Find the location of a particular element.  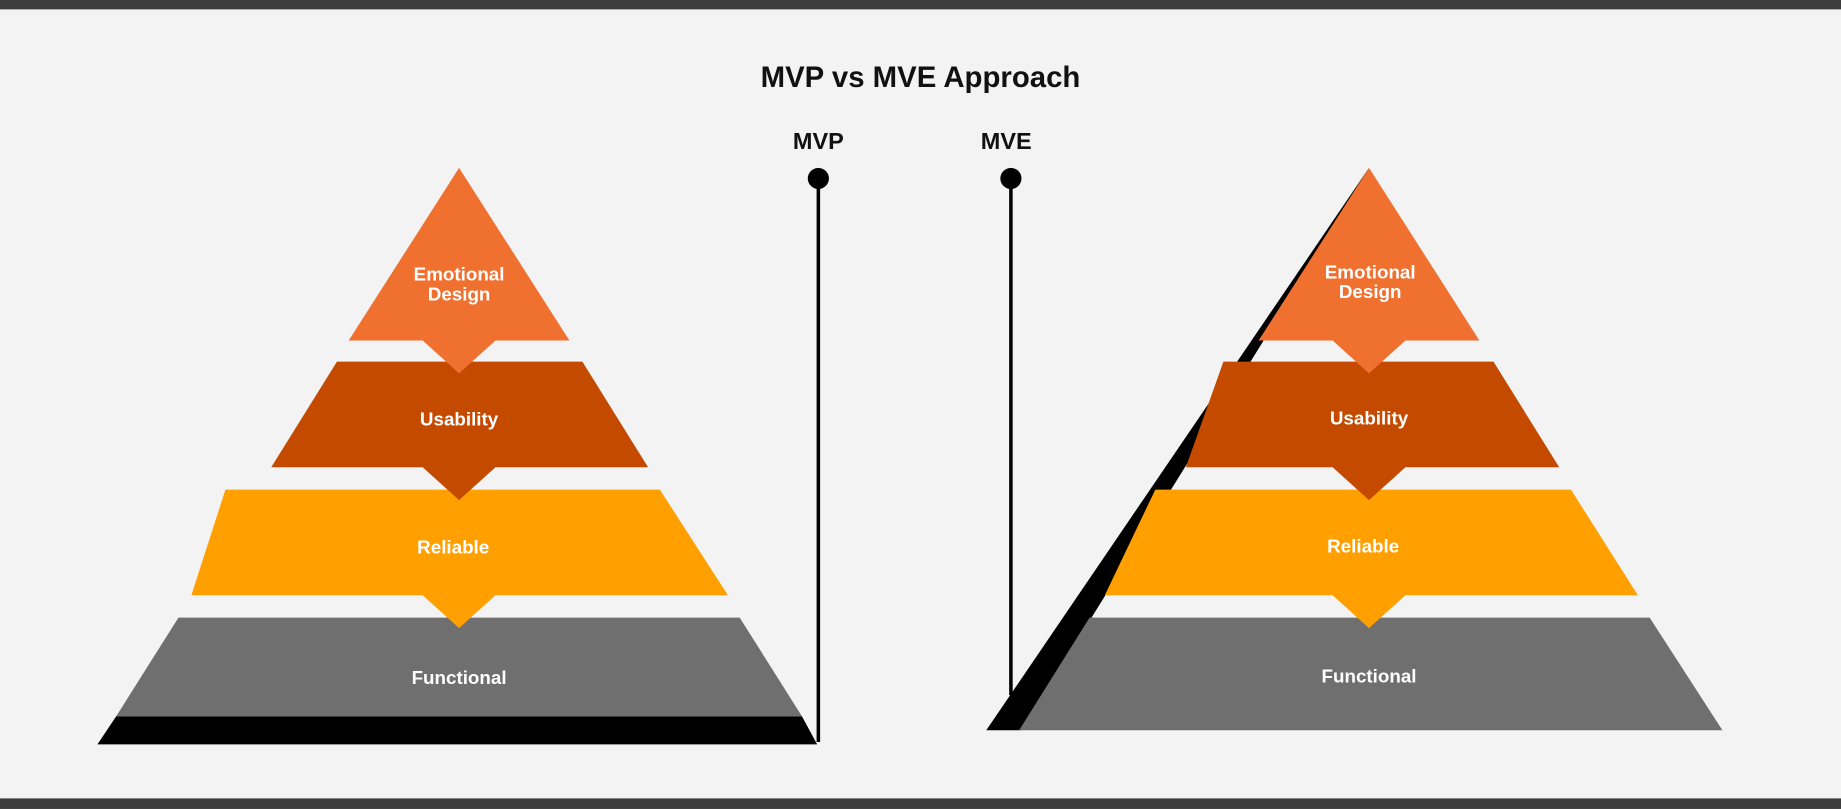

pyramid-label: MVP is located at coordinates (818, 142).